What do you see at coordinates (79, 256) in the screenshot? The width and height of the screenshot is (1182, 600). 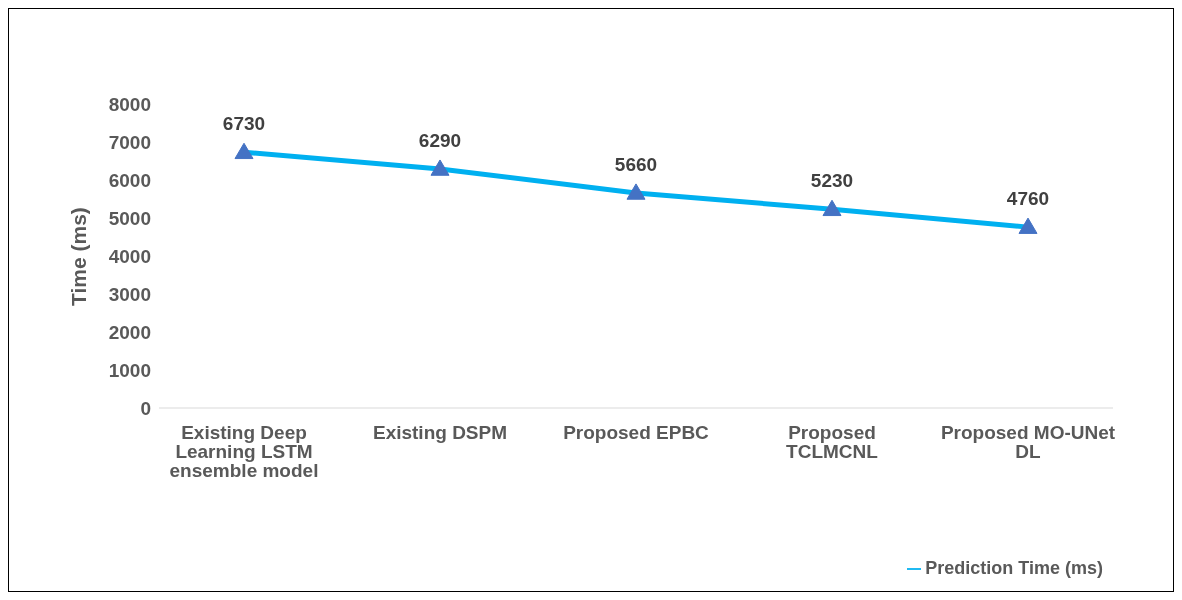 I see `y-axis-title: Time (ms)` at bounding box center [79, 256].